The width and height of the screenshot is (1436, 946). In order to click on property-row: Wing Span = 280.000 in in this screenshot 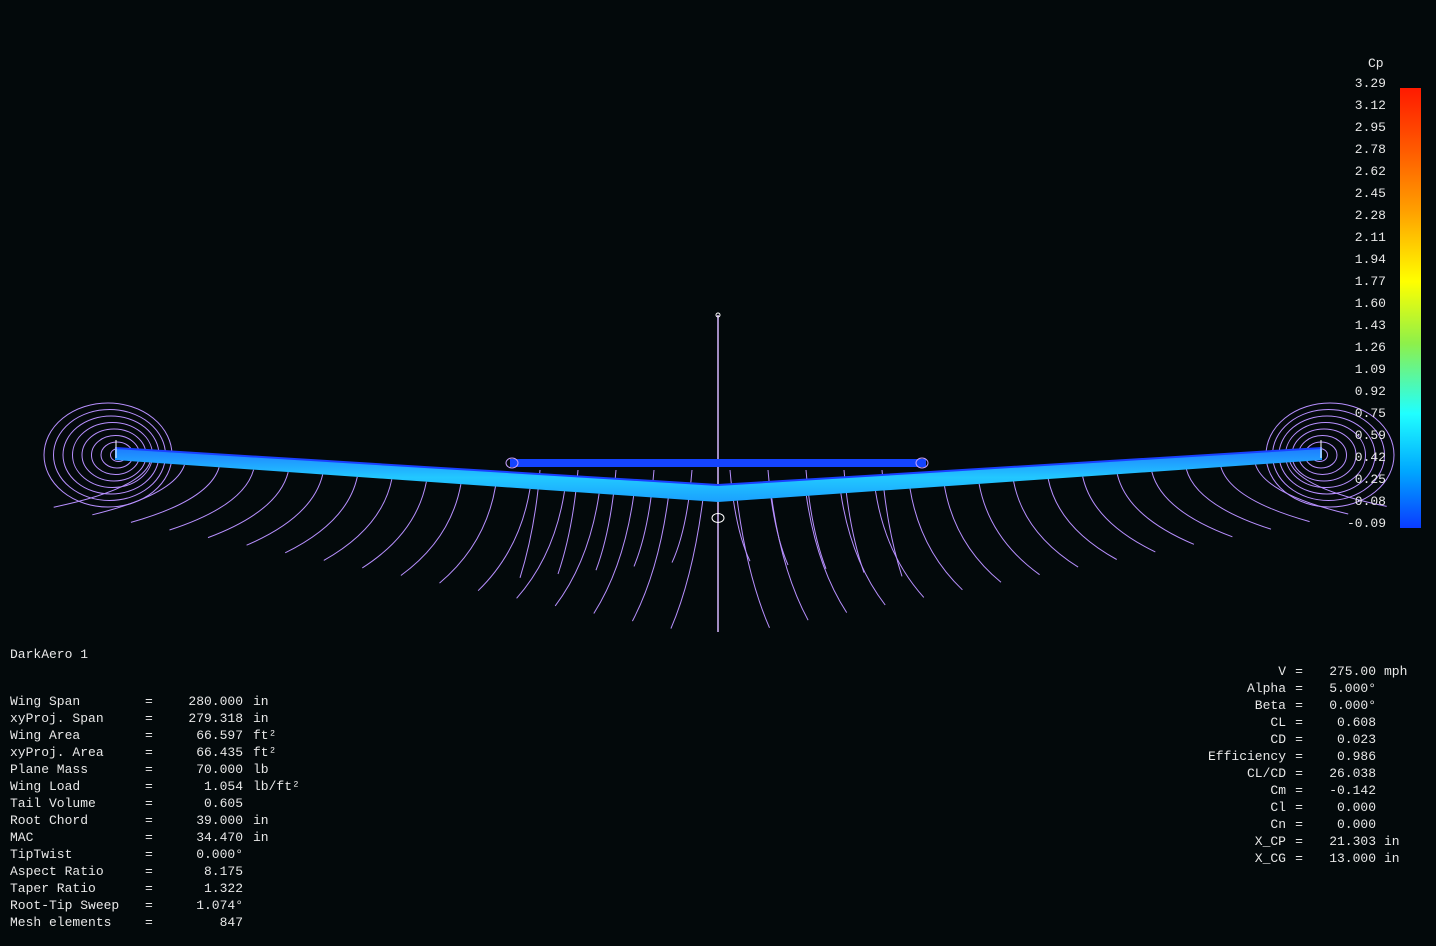, I will do `click(155, 701)`.